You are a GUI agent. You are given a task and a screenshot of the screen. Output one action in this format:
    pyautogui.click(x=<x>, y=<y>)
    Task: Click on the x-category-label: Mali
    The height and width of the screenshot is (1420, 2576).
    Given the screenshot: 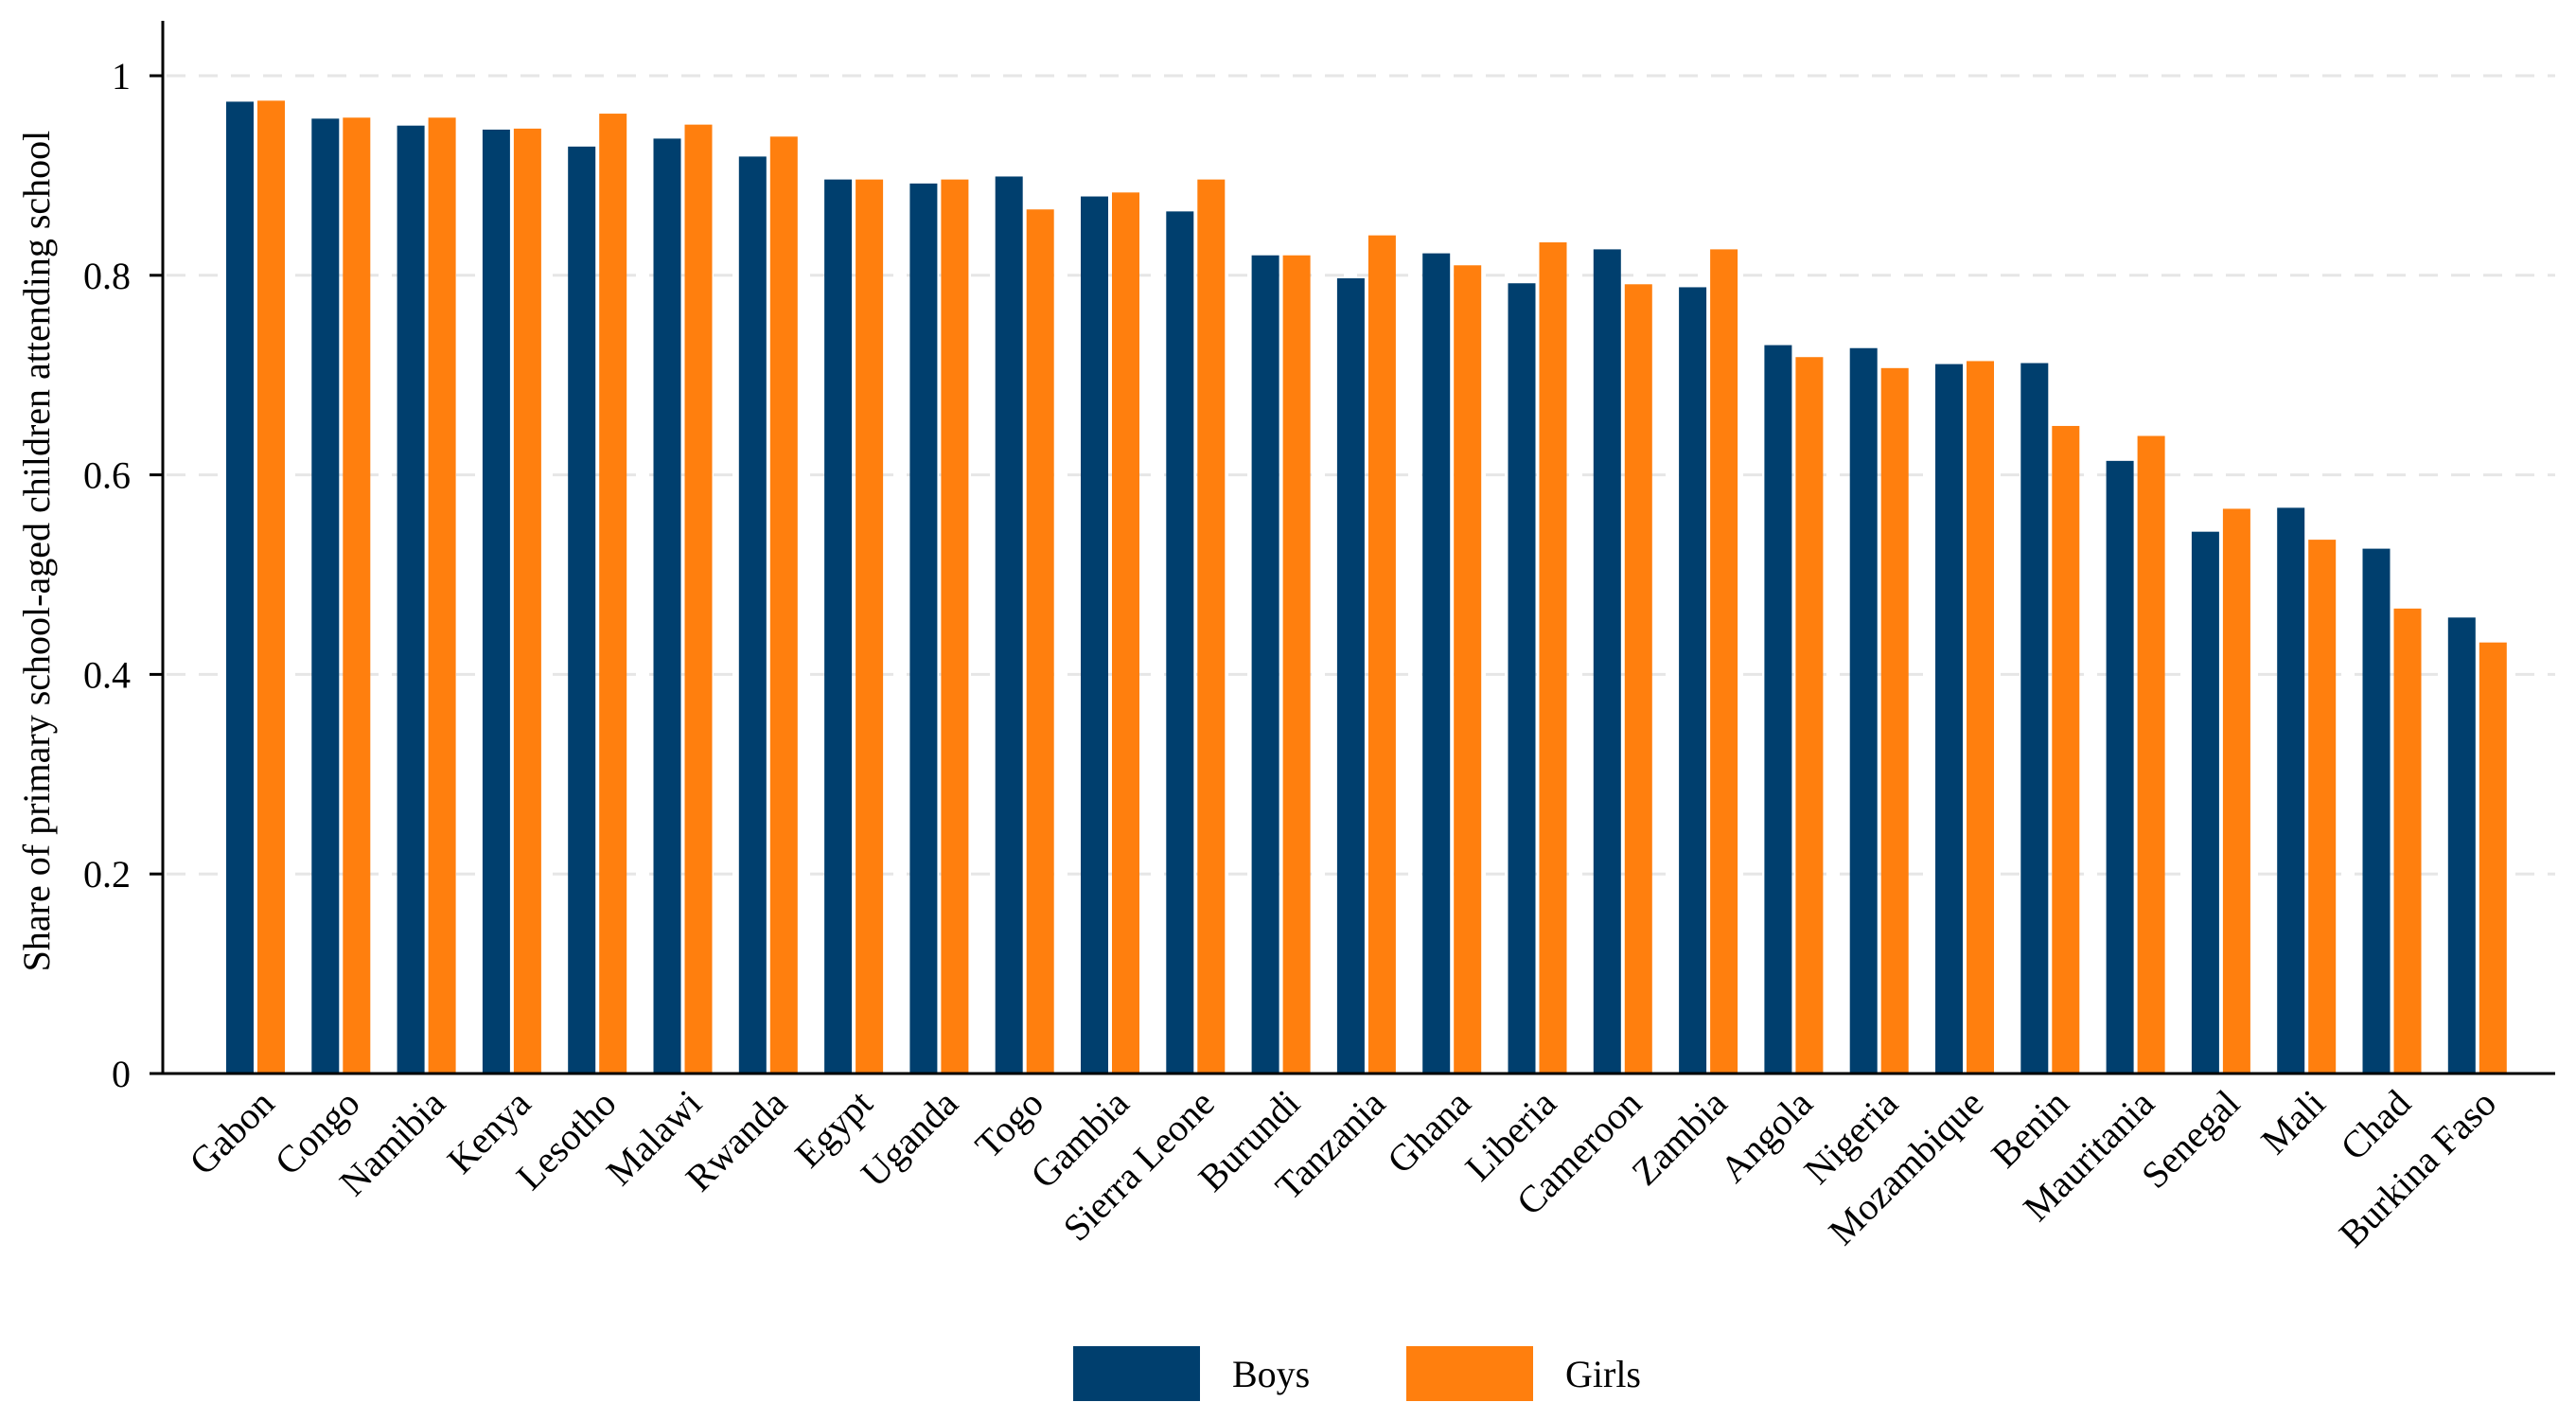 What is the action you would take?
    pyautogui.click(x=2292, y=1122)
    